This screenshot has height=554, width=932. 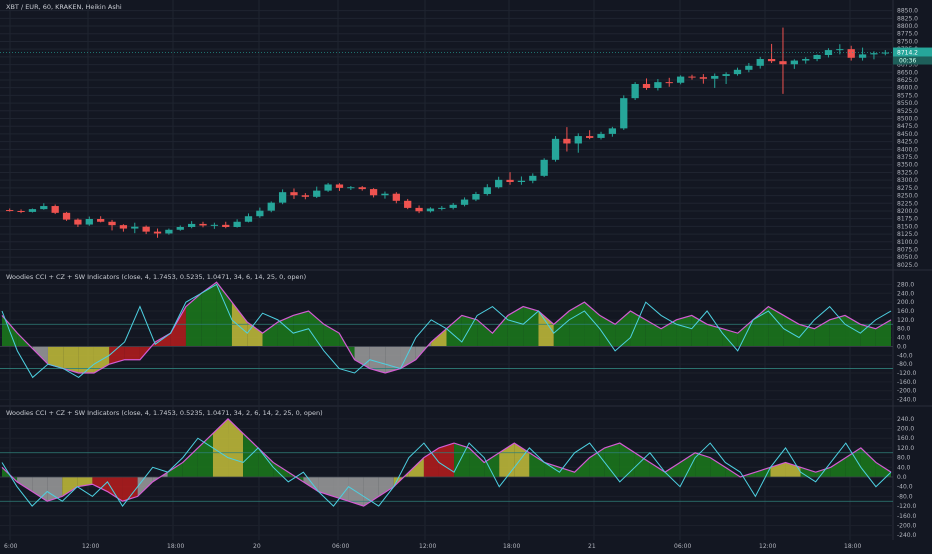 What do you see at coordinates (907, 516) in the screenshot?
I see `cci2-tick-label: -160.0` at bounding box center [907, 516].